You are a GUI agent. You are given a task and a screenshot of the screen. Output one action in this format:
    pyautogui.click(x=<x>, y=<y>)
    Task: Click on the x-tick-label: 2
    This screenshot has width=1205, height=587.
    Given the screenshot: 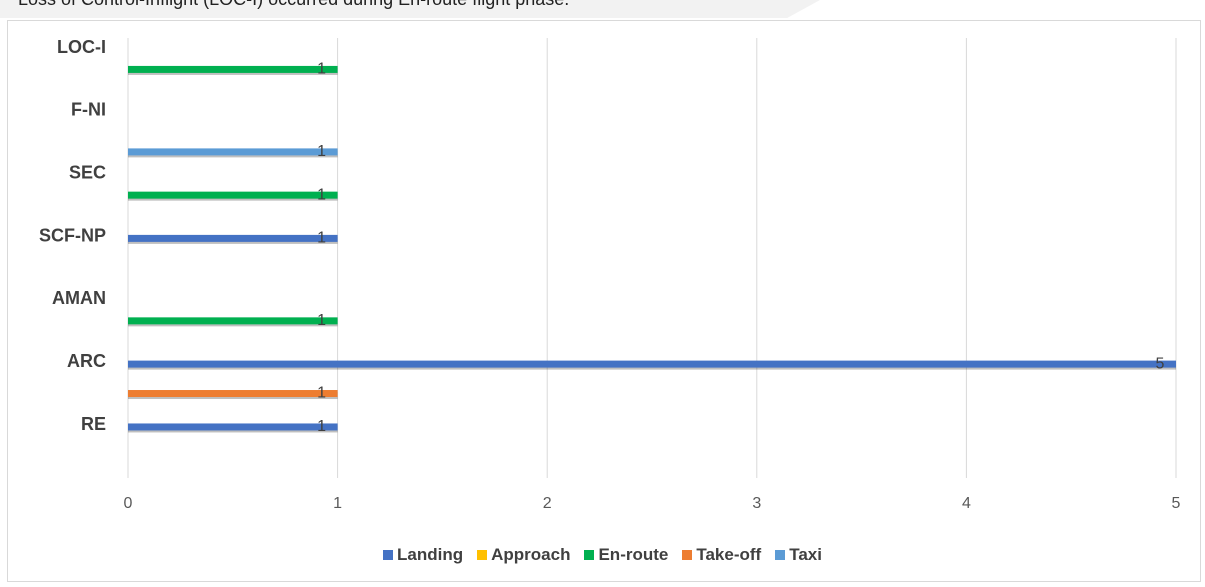 What is the action you would take?
    pyautogui.click(x=547, y=503)
    